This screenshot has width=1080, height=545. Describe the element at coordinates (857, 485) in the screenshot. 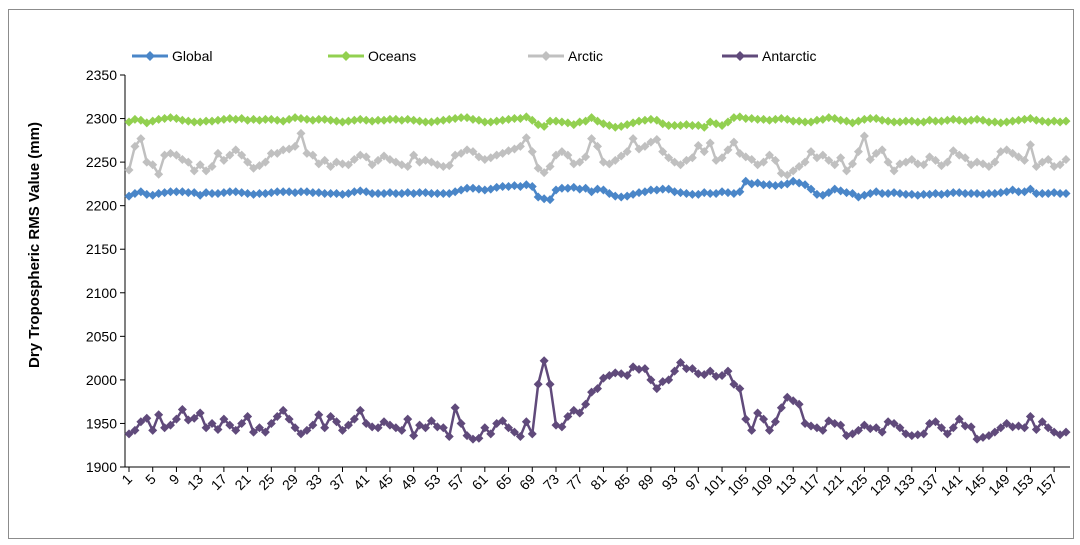

I see `x-tick-label: 125` at that location.